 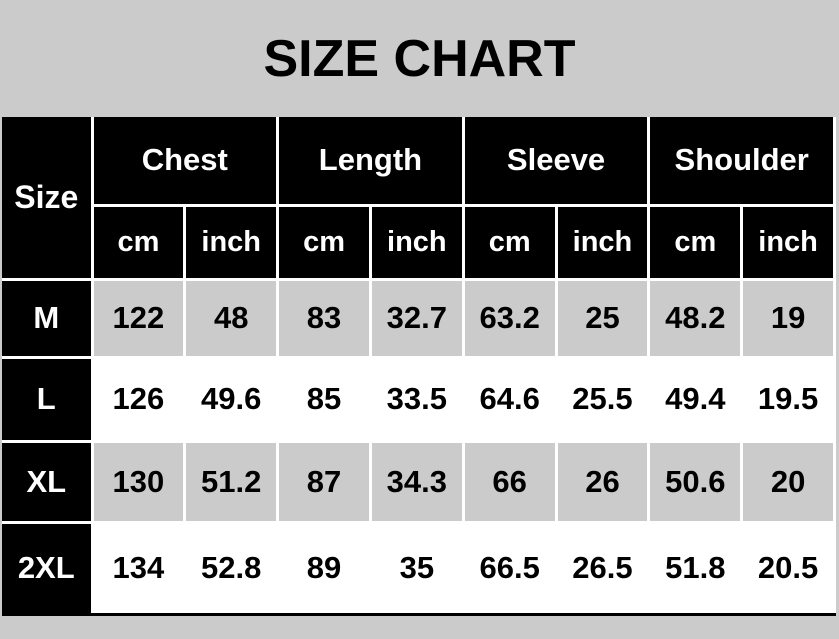 What do you see at coordinates (138, 399) in the screenshot?
I see `value-cell: 126` at bounding box center [138, 399].